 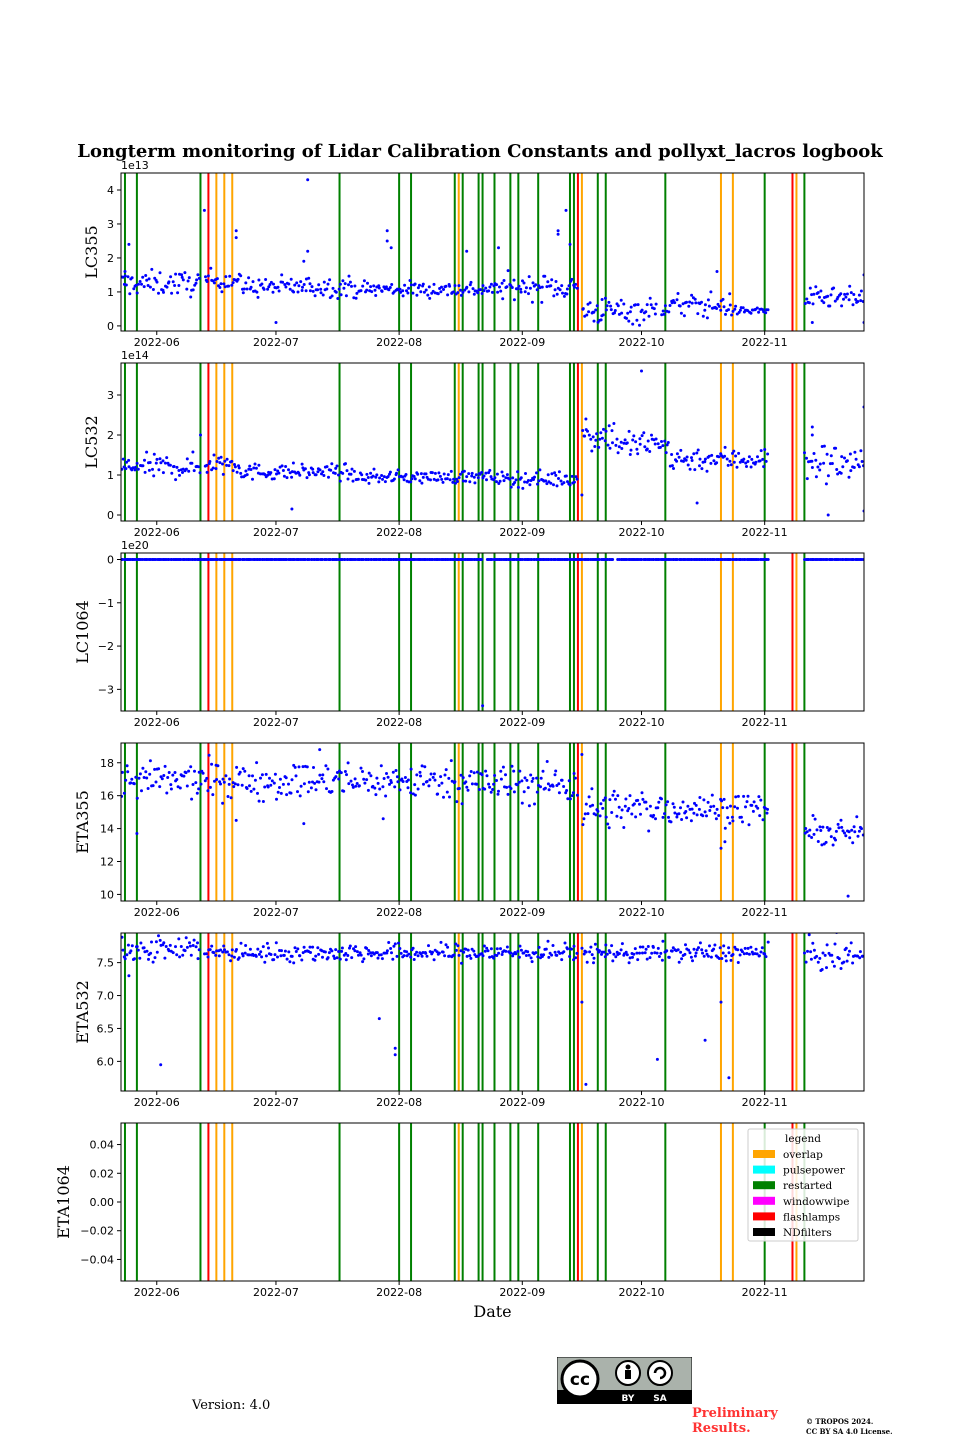 I want to click on y-tick-label: 3, so click(x=110, y=224).